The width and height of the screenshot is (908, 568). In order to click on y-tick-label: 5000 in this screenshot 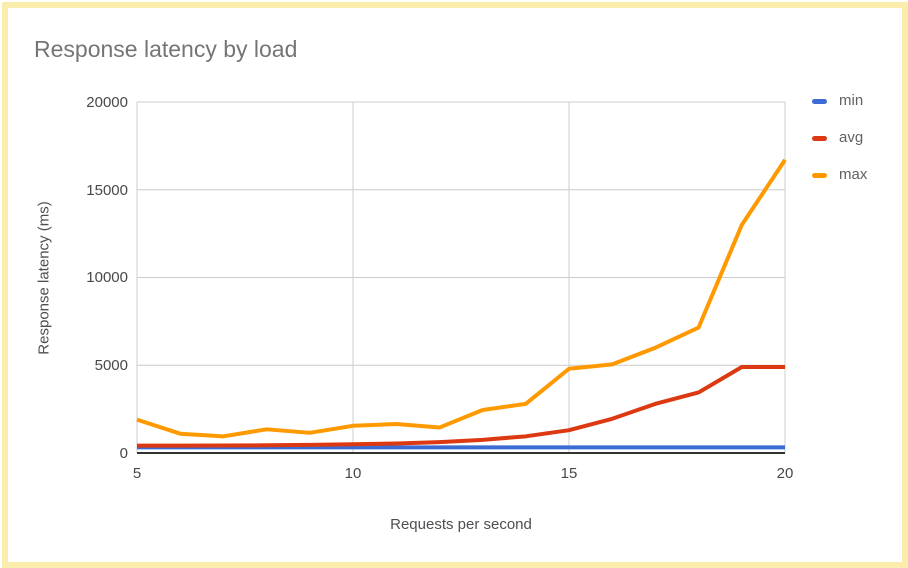, I will do `click(111, 365)`.